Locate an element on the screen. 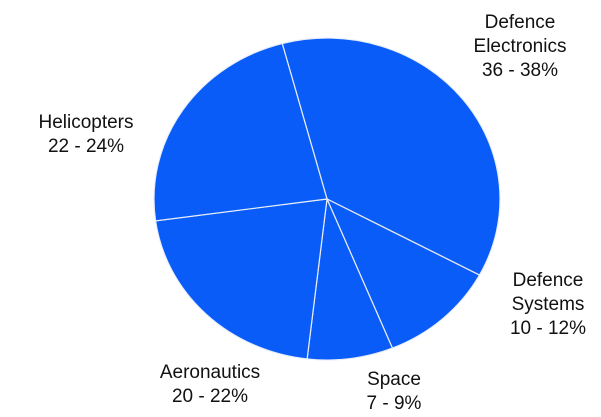  pie-label-line: 20 - 22% is located at coordinates (210, 396).